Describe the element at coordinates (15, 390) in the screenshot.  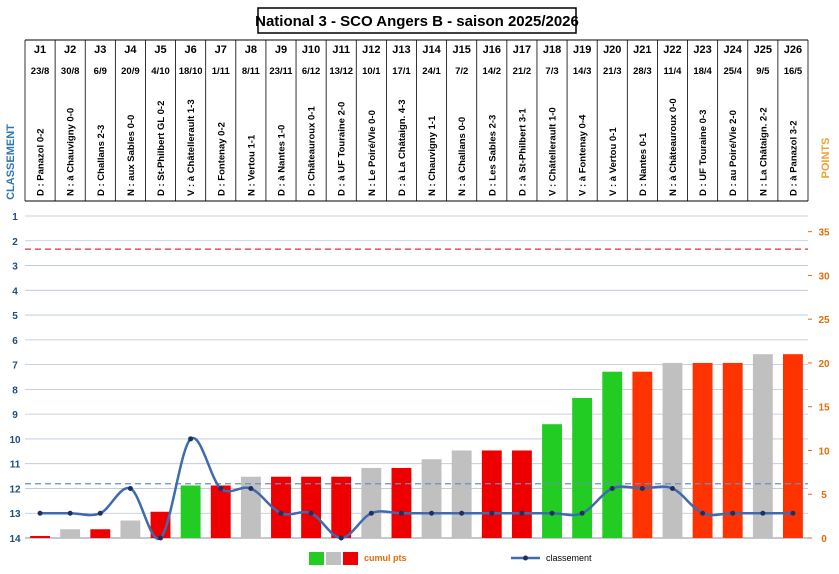
I see `left-tick-label: 8` at that location.